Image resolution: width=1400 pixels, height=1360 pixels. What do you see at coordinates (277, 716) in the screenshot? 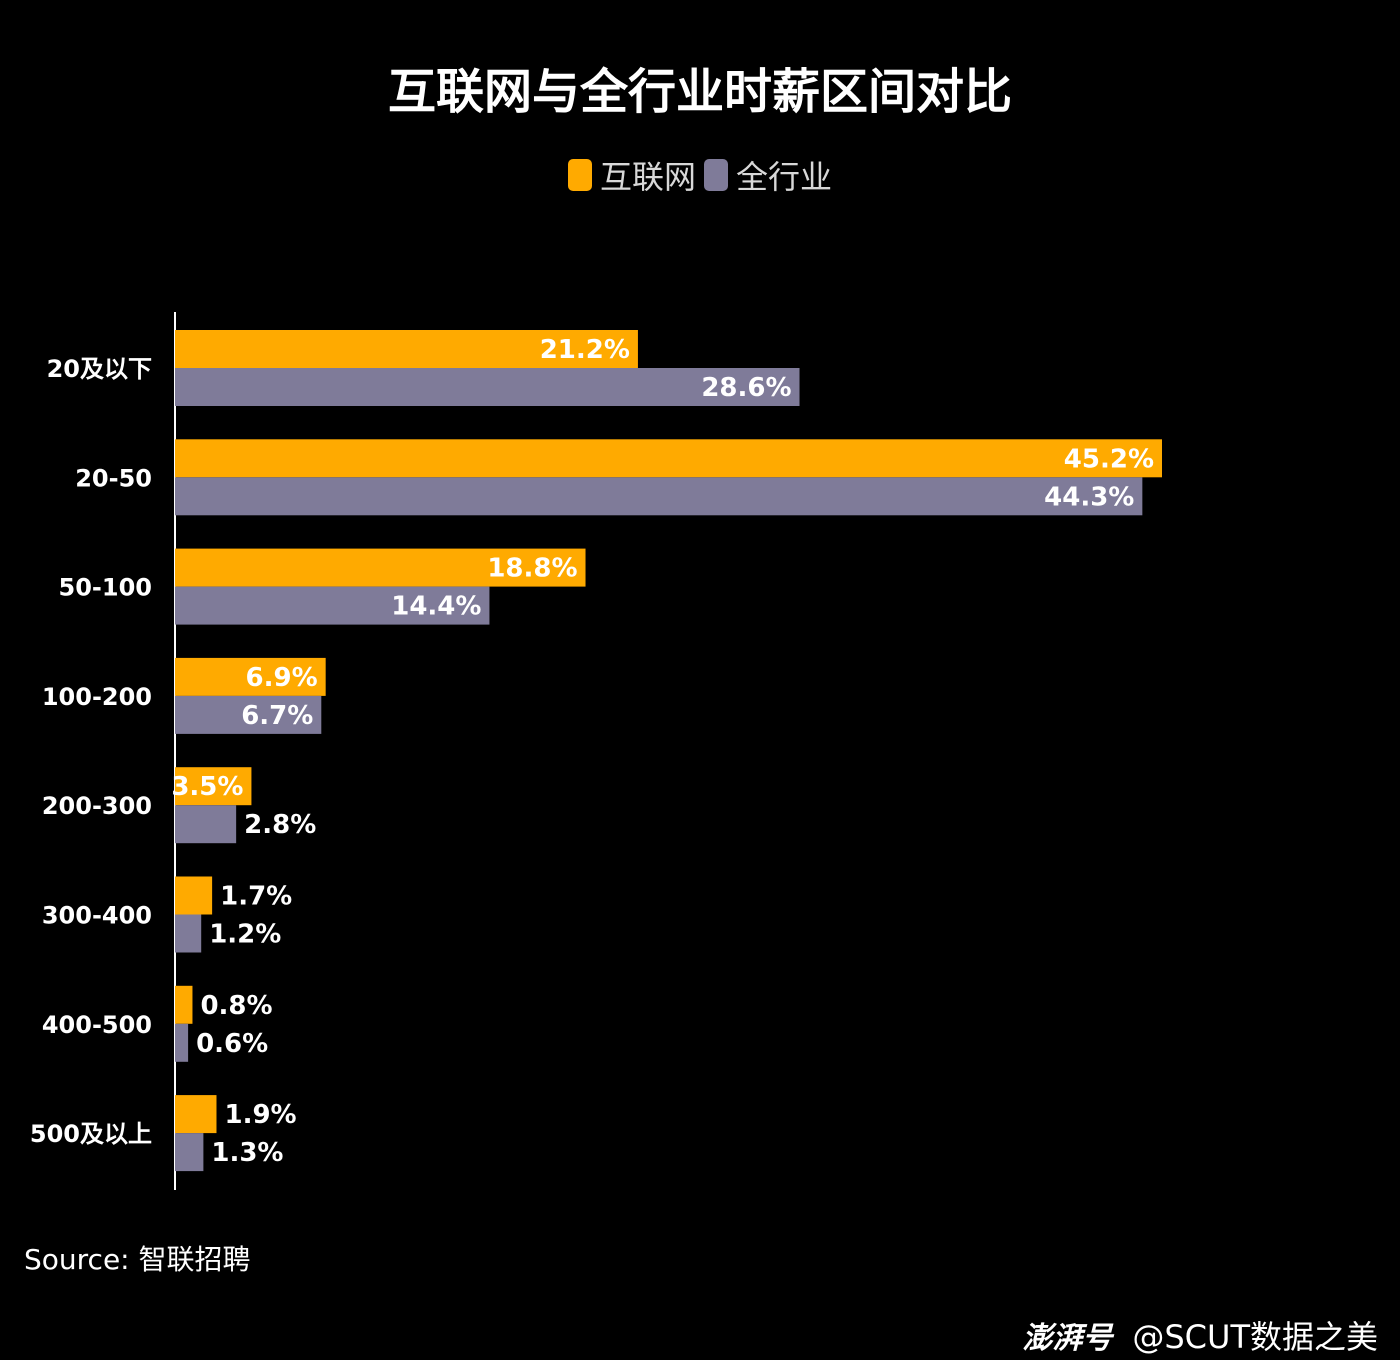
I see `data-label: 6.7%` at bounding box center [277, 716].